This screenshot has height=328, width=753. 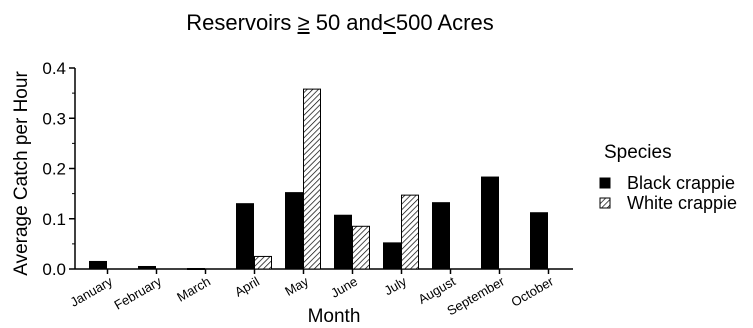 What do you see at coordinates (539, 241) in the screenshot?
I see `bar-black-crappie-october` at bounding box center [539, 241].